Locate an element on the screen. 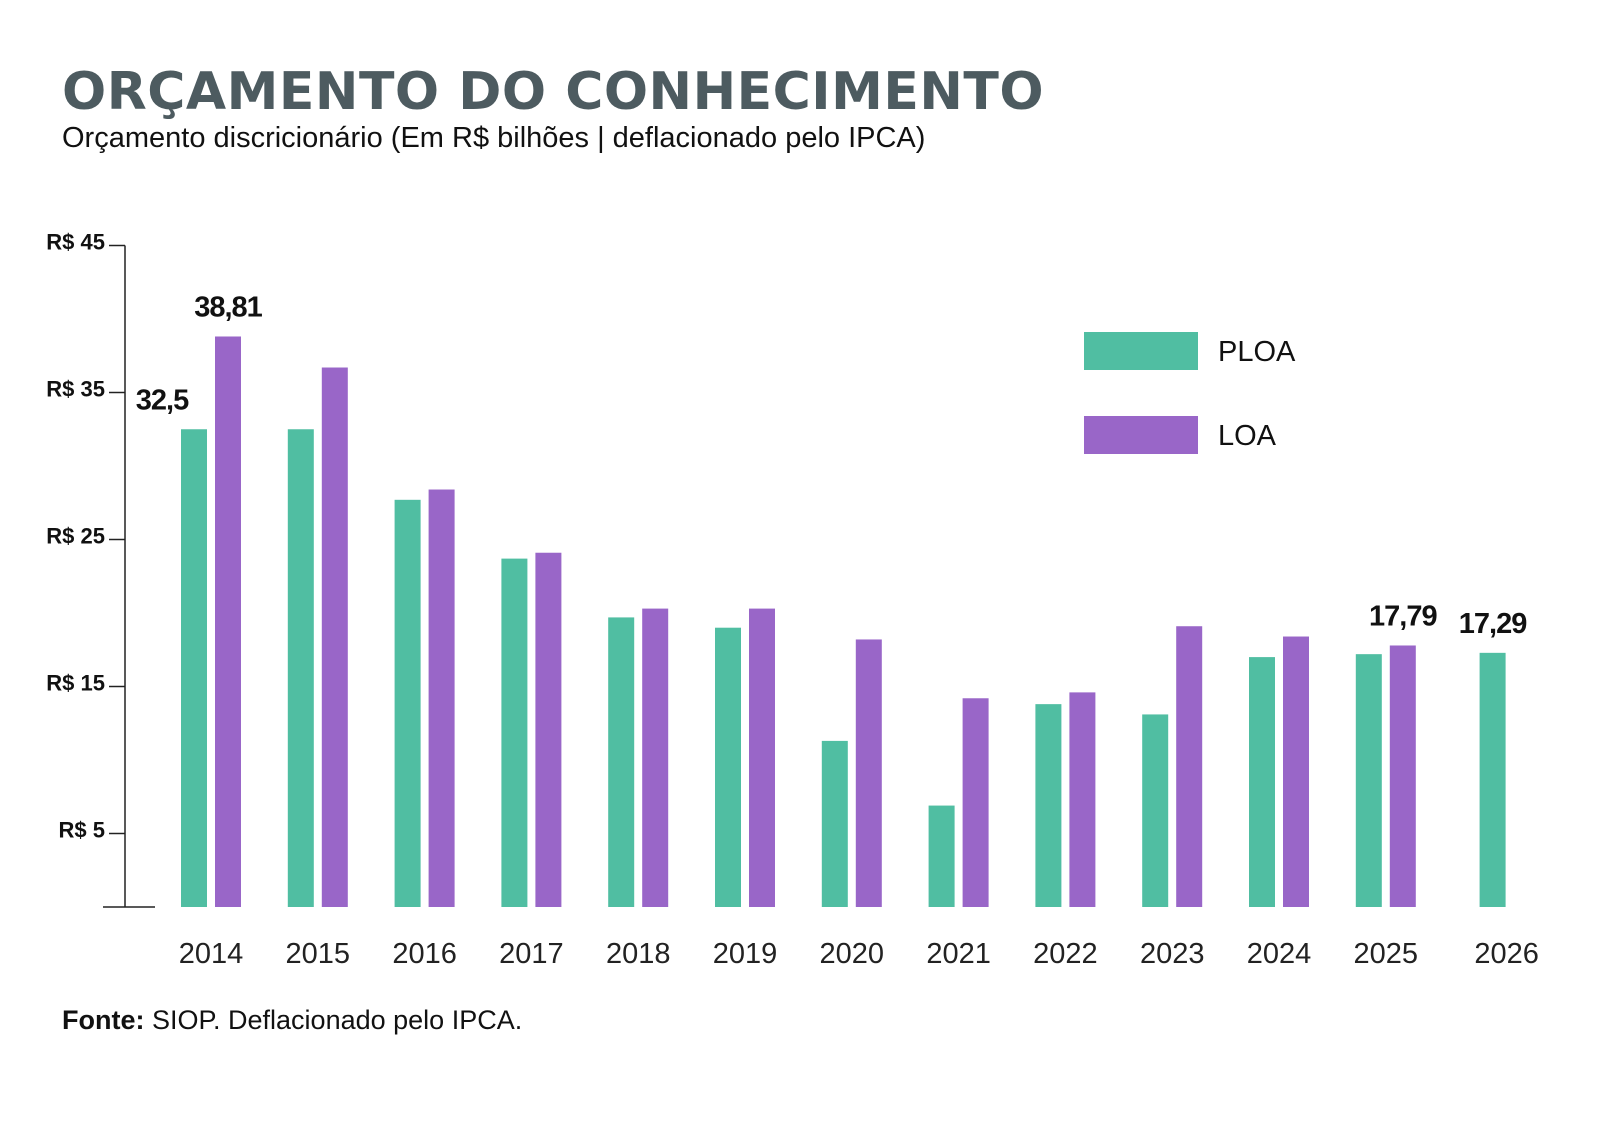 Image resolution: width=1600 pixels, height=1125 pixels. x-tick-label: 2015 is located at coordinates (318, 954).